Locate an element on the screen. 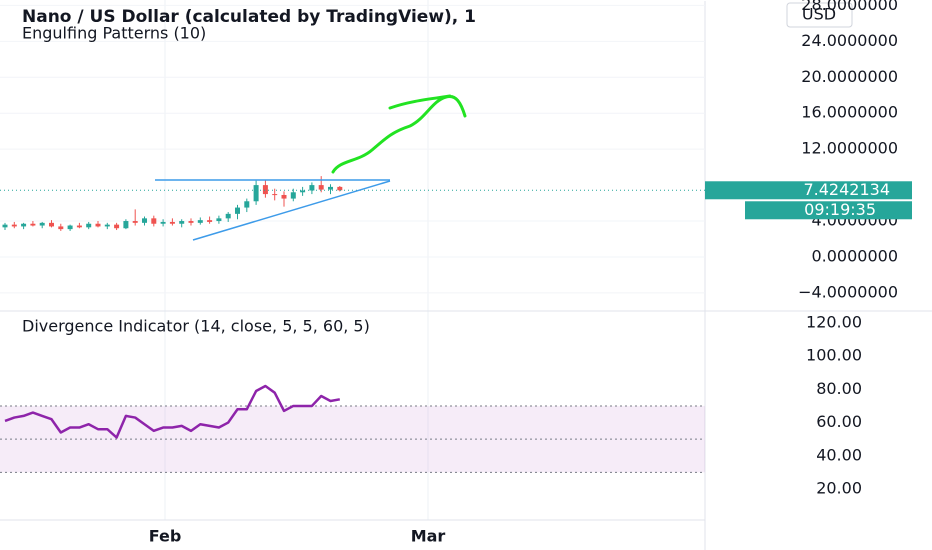  x-tick-label: Feb is located at coordinates (165, 536).